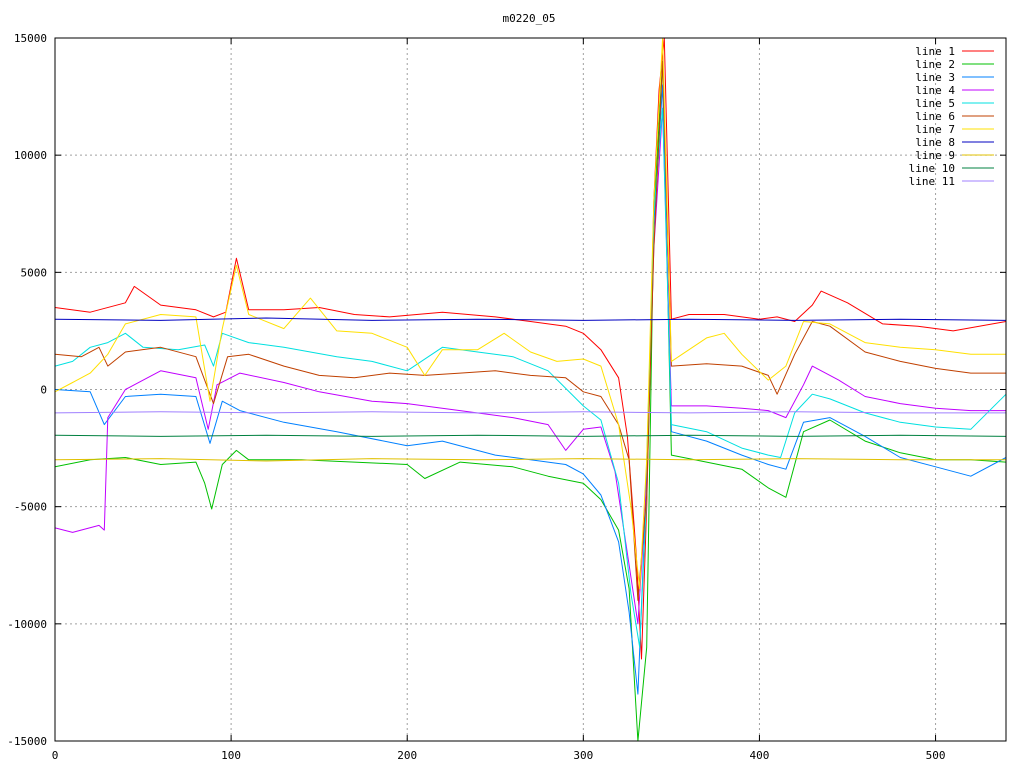  I want to click on y-tick-label: -15000, so click(27, 741).